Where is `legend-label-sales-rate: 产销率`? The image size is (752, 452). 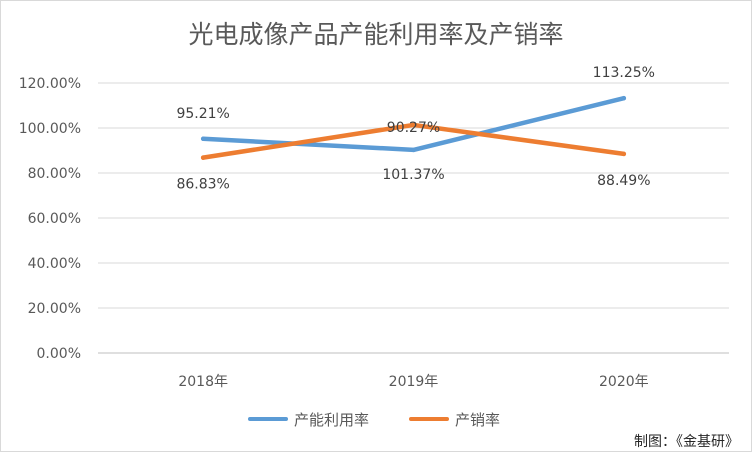
legend-label-sales-rate: 产销率 is located at coordinates (478, 419).